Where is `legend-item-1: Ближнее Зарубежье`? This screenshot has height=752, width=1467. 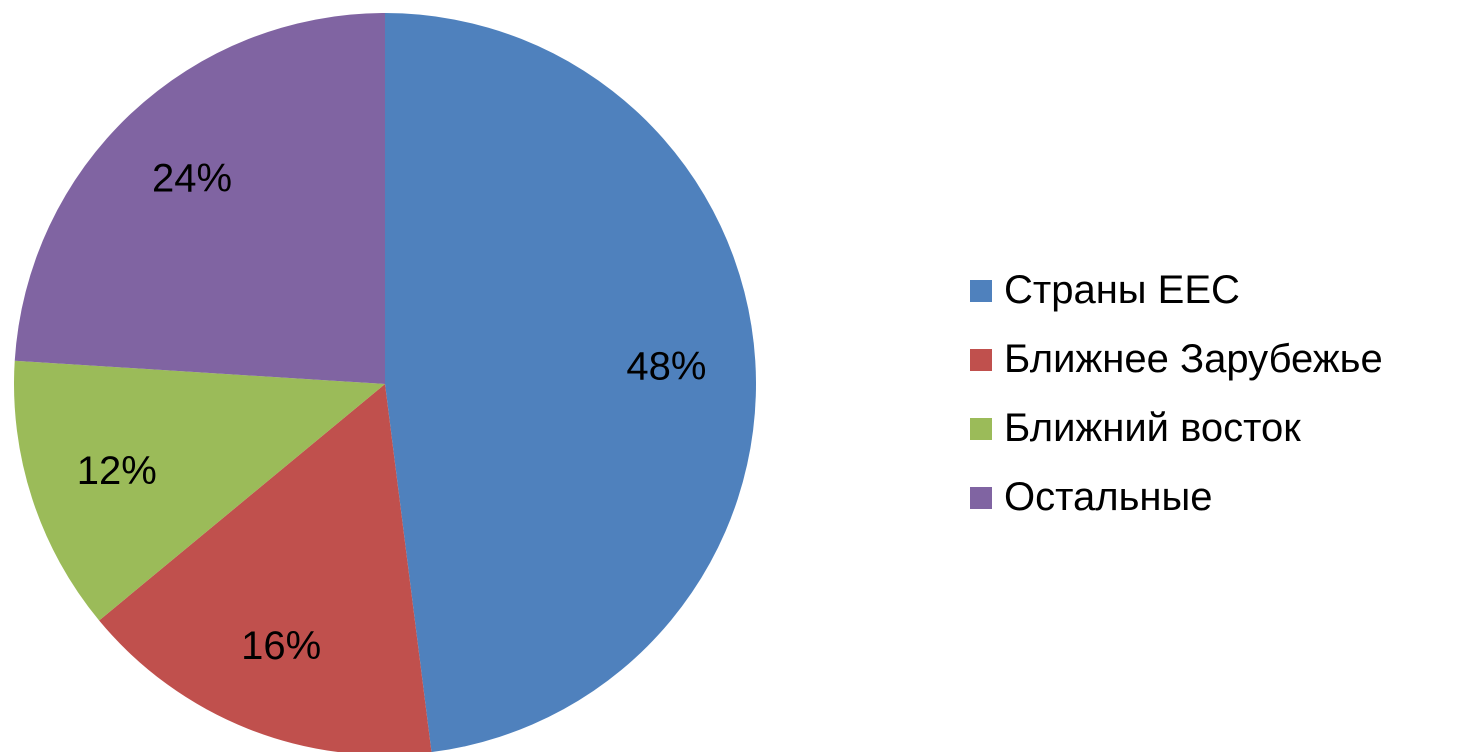
legend-item-1: Ближнее Зарубежье is located at coordinates (1176, 359).